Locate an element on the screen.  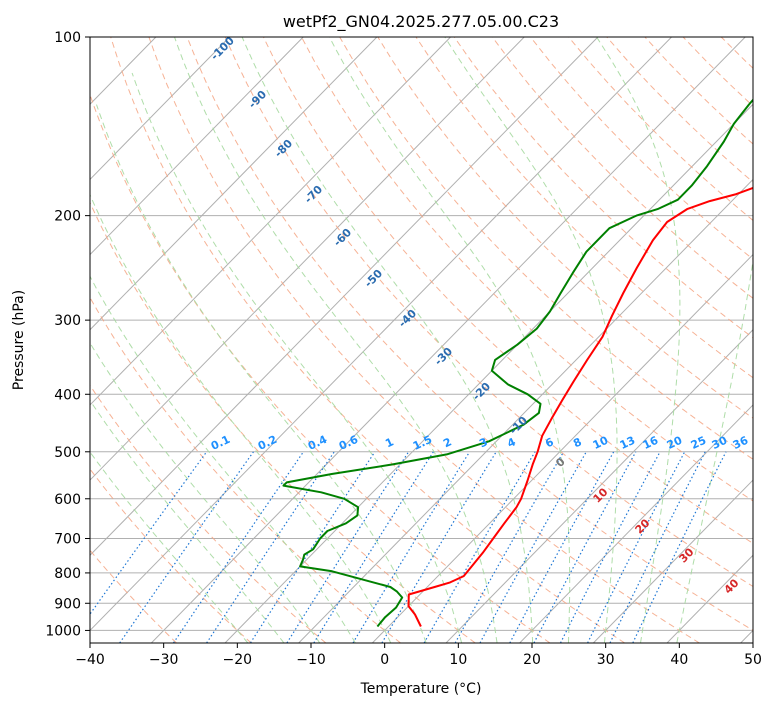
x-tick-label: 40 is located at coordinates (679, 660).